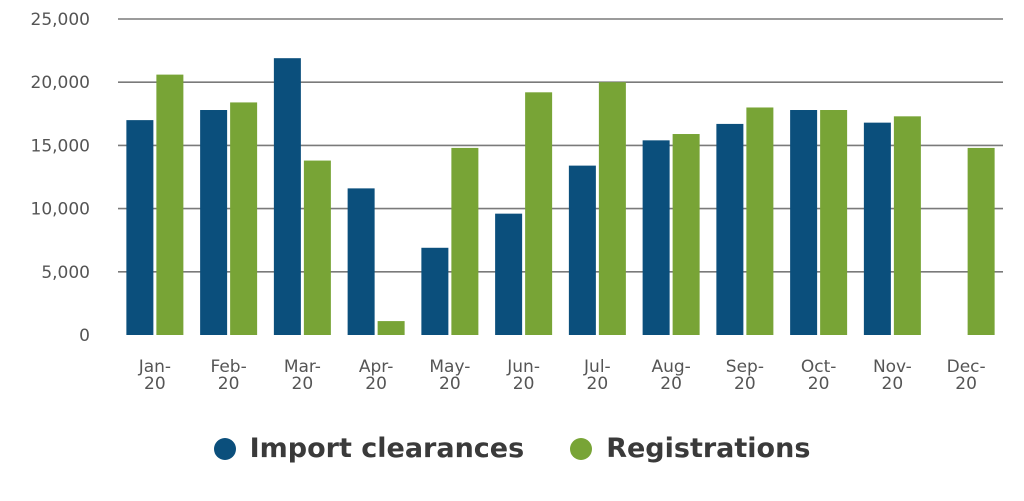 This screenshot has width=1024, height=501. Describe the element at coordinates (523, 375) in the screenshot. I see `x-tick-label: Jun-20` at that location.